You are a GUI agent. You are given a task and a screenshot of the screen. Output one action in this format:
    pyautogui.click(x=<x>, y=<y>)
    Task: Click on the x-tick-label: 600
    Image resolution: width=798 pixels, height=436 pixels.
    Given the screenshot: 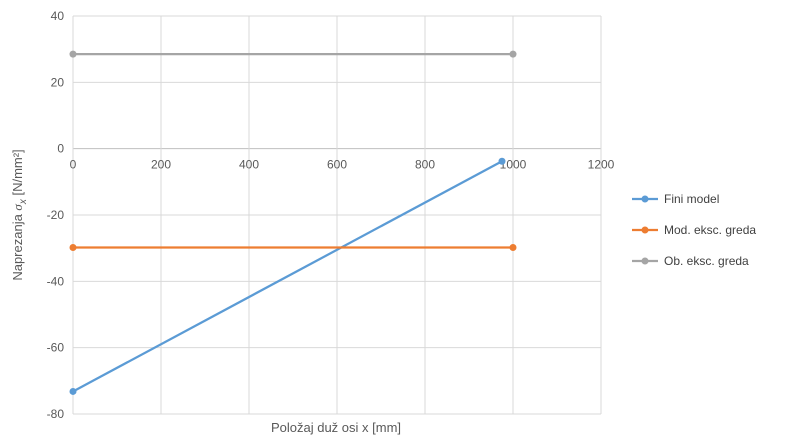 What is the action you would take?
    pyautogui.click(x=337, y=165)
    